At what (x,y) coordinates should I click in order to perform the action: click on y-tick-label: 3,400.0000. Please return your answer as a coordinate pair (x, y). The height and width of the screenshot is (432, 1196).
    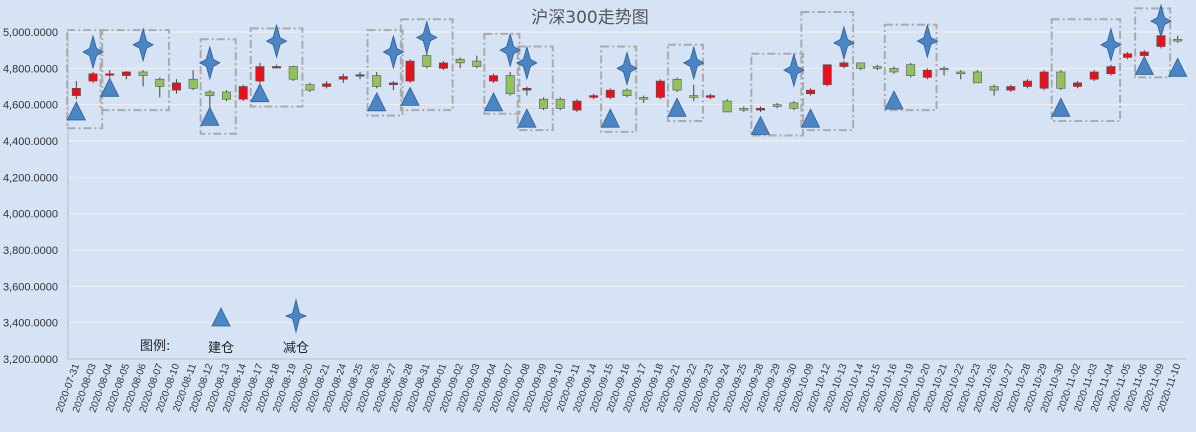
    Looking at the image, I should click on (30, 324).